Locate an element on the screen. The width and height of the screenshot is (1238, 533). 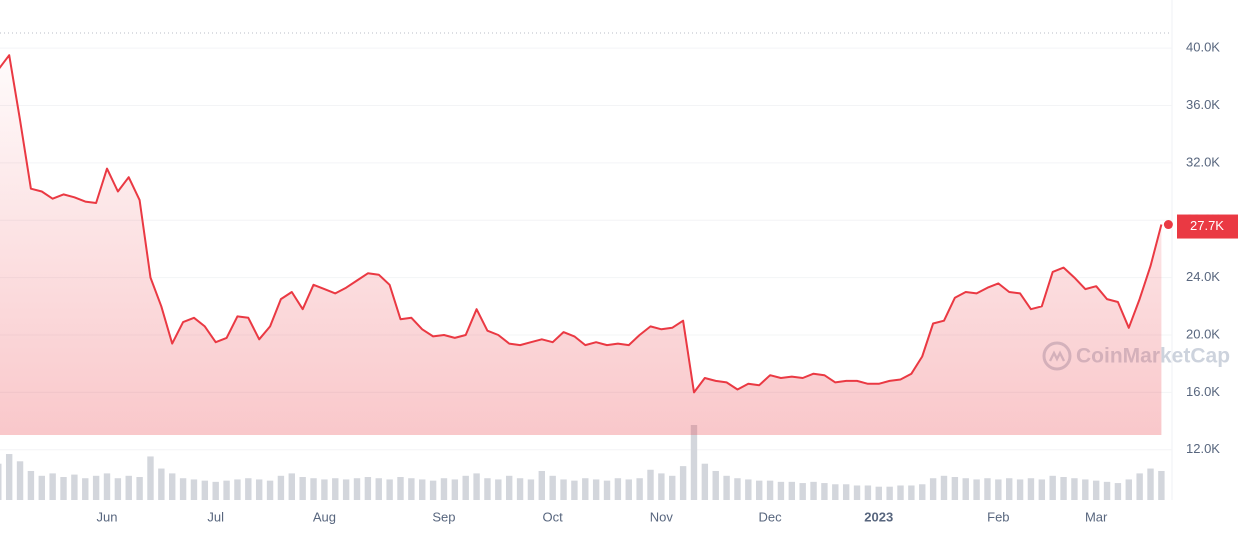
y-tick-label: 40.0K is located at coordinates (1203, 47).